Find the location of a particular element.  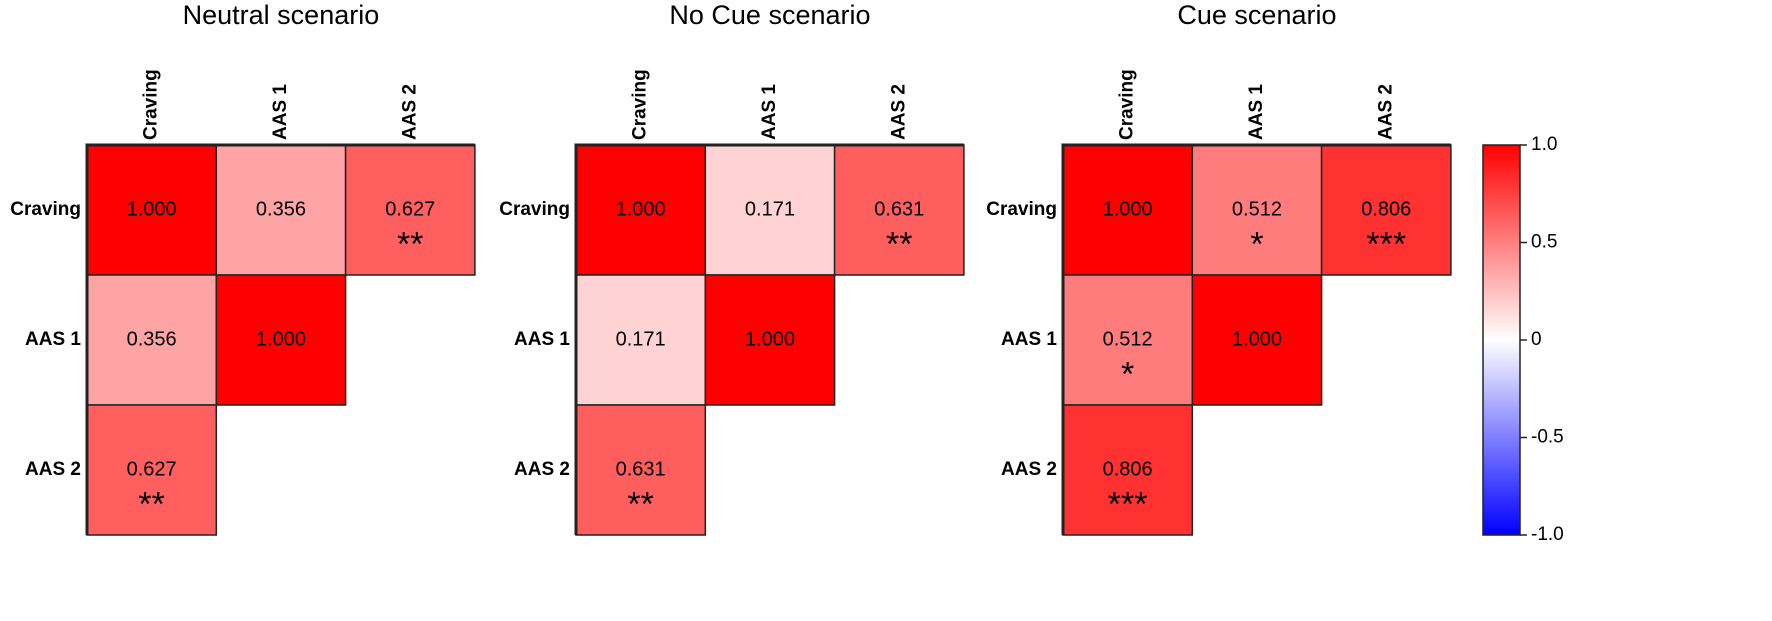

chart-title: No Cue scenario is located at coordinates (769, 15).